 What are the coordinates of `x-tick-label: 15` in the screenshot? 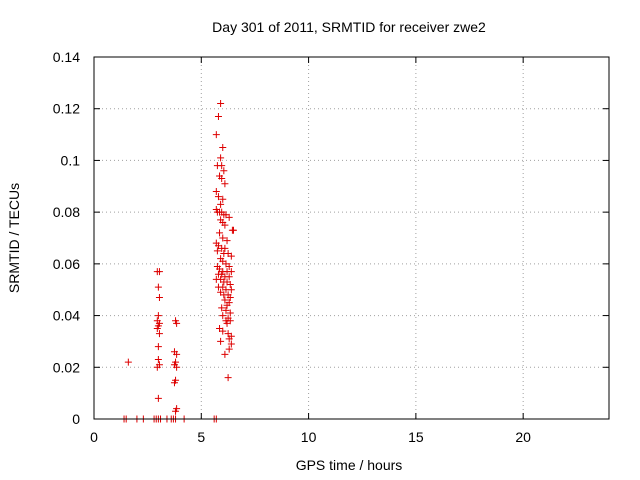 It's located at (416, 437).